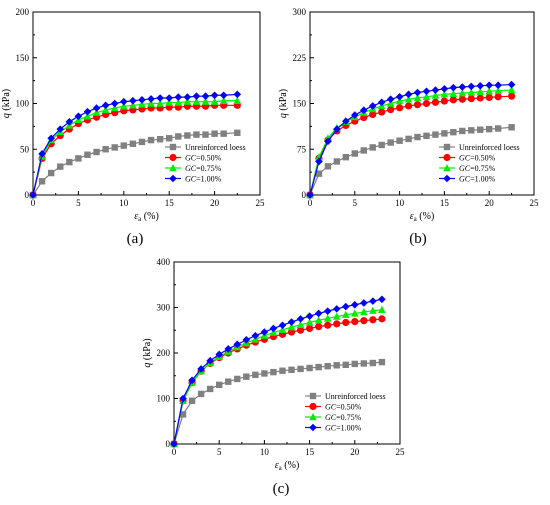  What do you see at coordinates (477, 179) in the screenshot?
I see `legend-label: GC=1.00%` at bounding box center [477, 179].